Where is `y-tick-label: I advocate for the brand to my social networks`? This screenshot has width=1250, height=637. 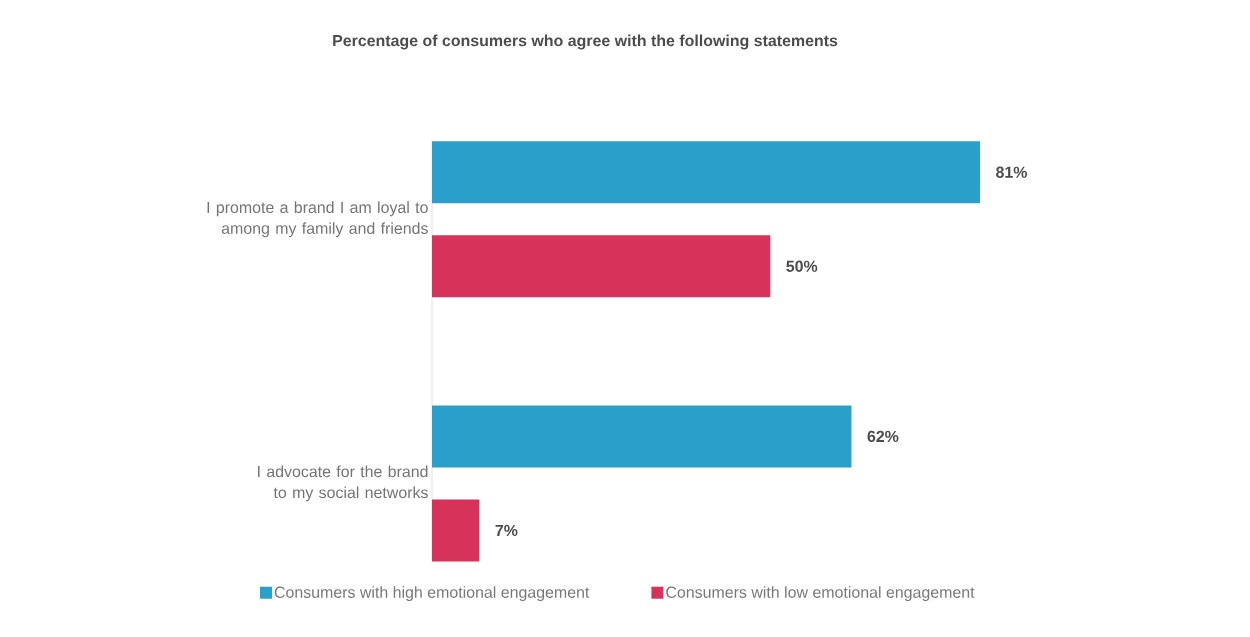 y-tick-label: I advocate for the brand to my social networks is located at coordinates (343, 483).